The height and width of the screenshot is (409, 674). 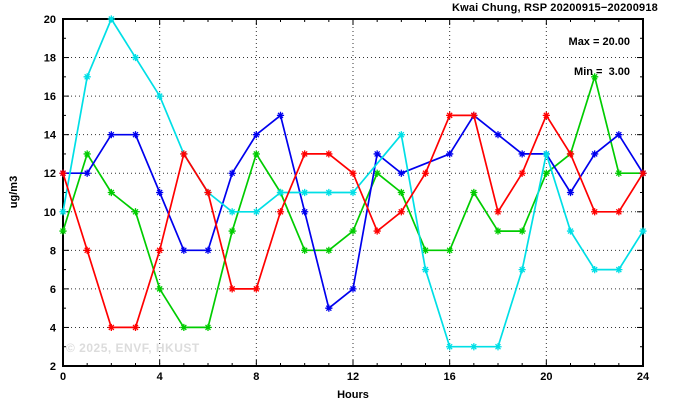 What do you see at coordinates (50, 174) in the screenshot?
I see `y-tick-label: 12` at bounding box center [50, 174].